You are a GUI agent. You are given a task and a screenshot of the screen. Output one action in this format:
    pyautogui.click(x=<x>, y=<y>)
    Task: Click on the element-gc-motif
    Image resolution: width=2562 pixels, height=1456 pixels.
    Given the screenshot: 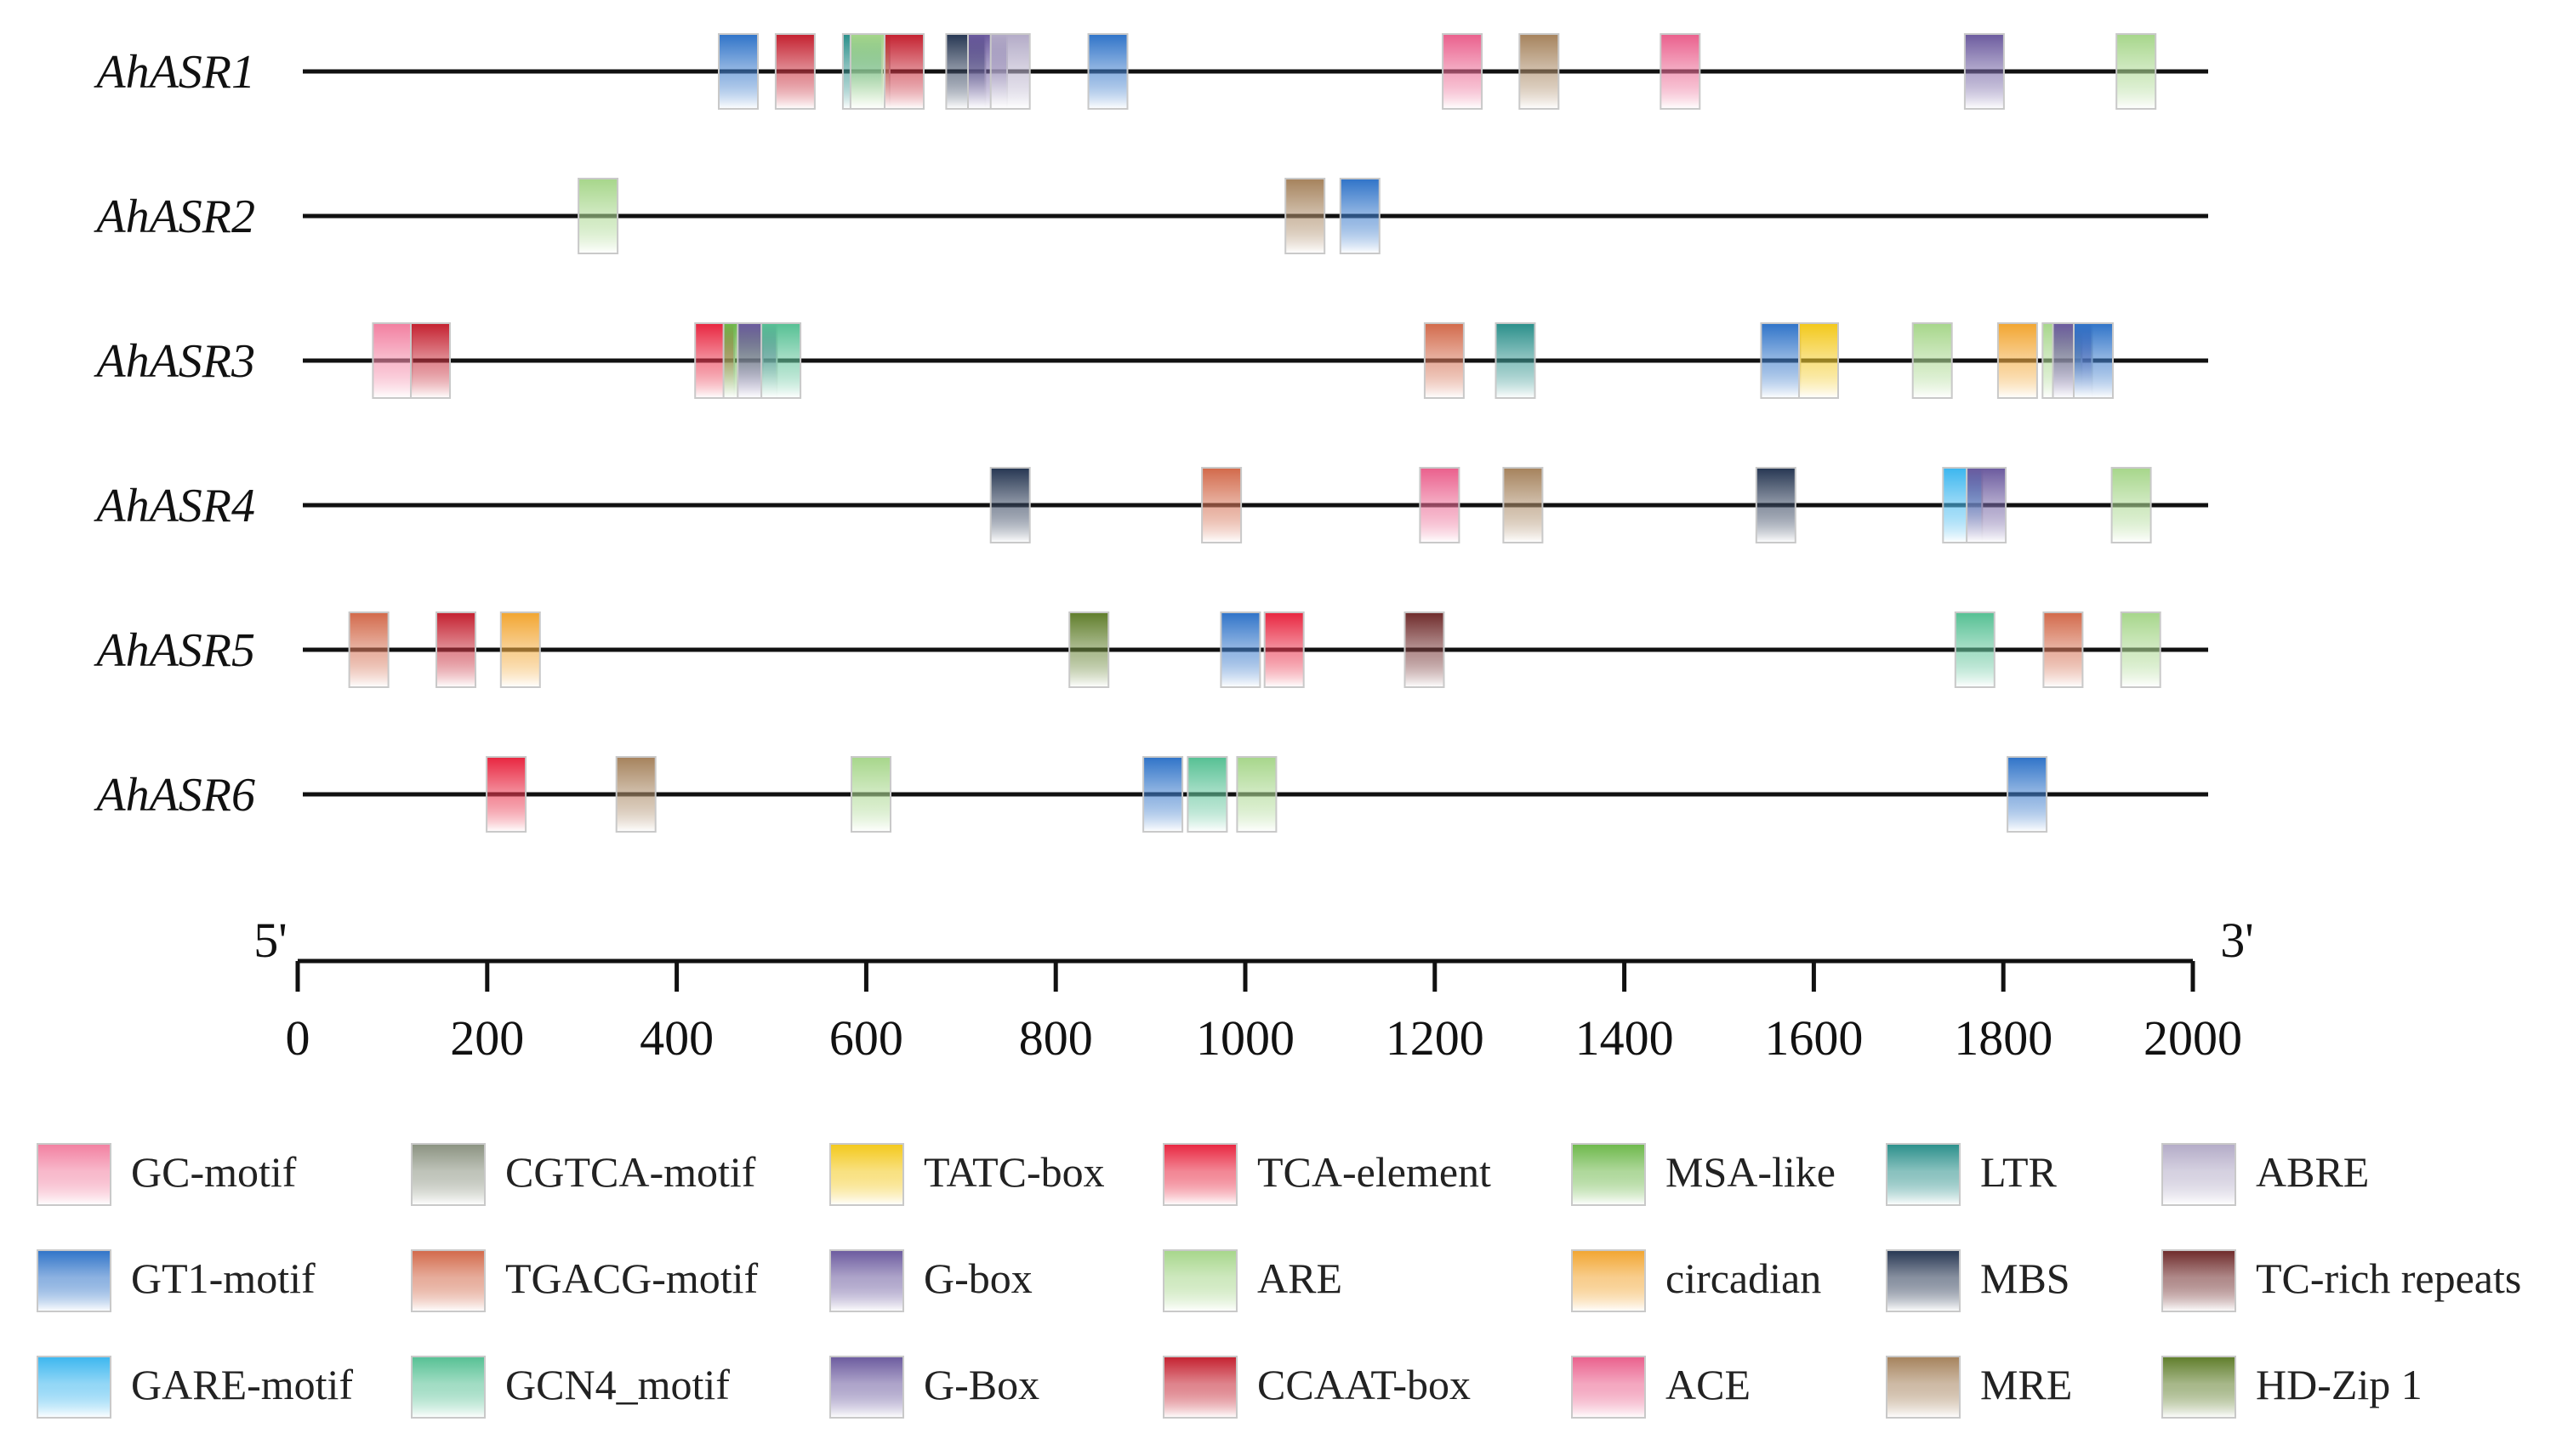 What is the action you would take?
    pyautogui.click(x=392, y=360)
    